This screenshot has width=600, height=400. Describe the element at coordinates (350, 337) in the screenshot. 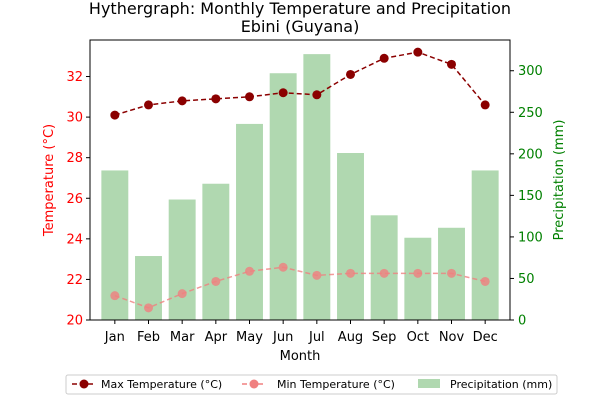

I see `x-tick-label: Aug` at that location.